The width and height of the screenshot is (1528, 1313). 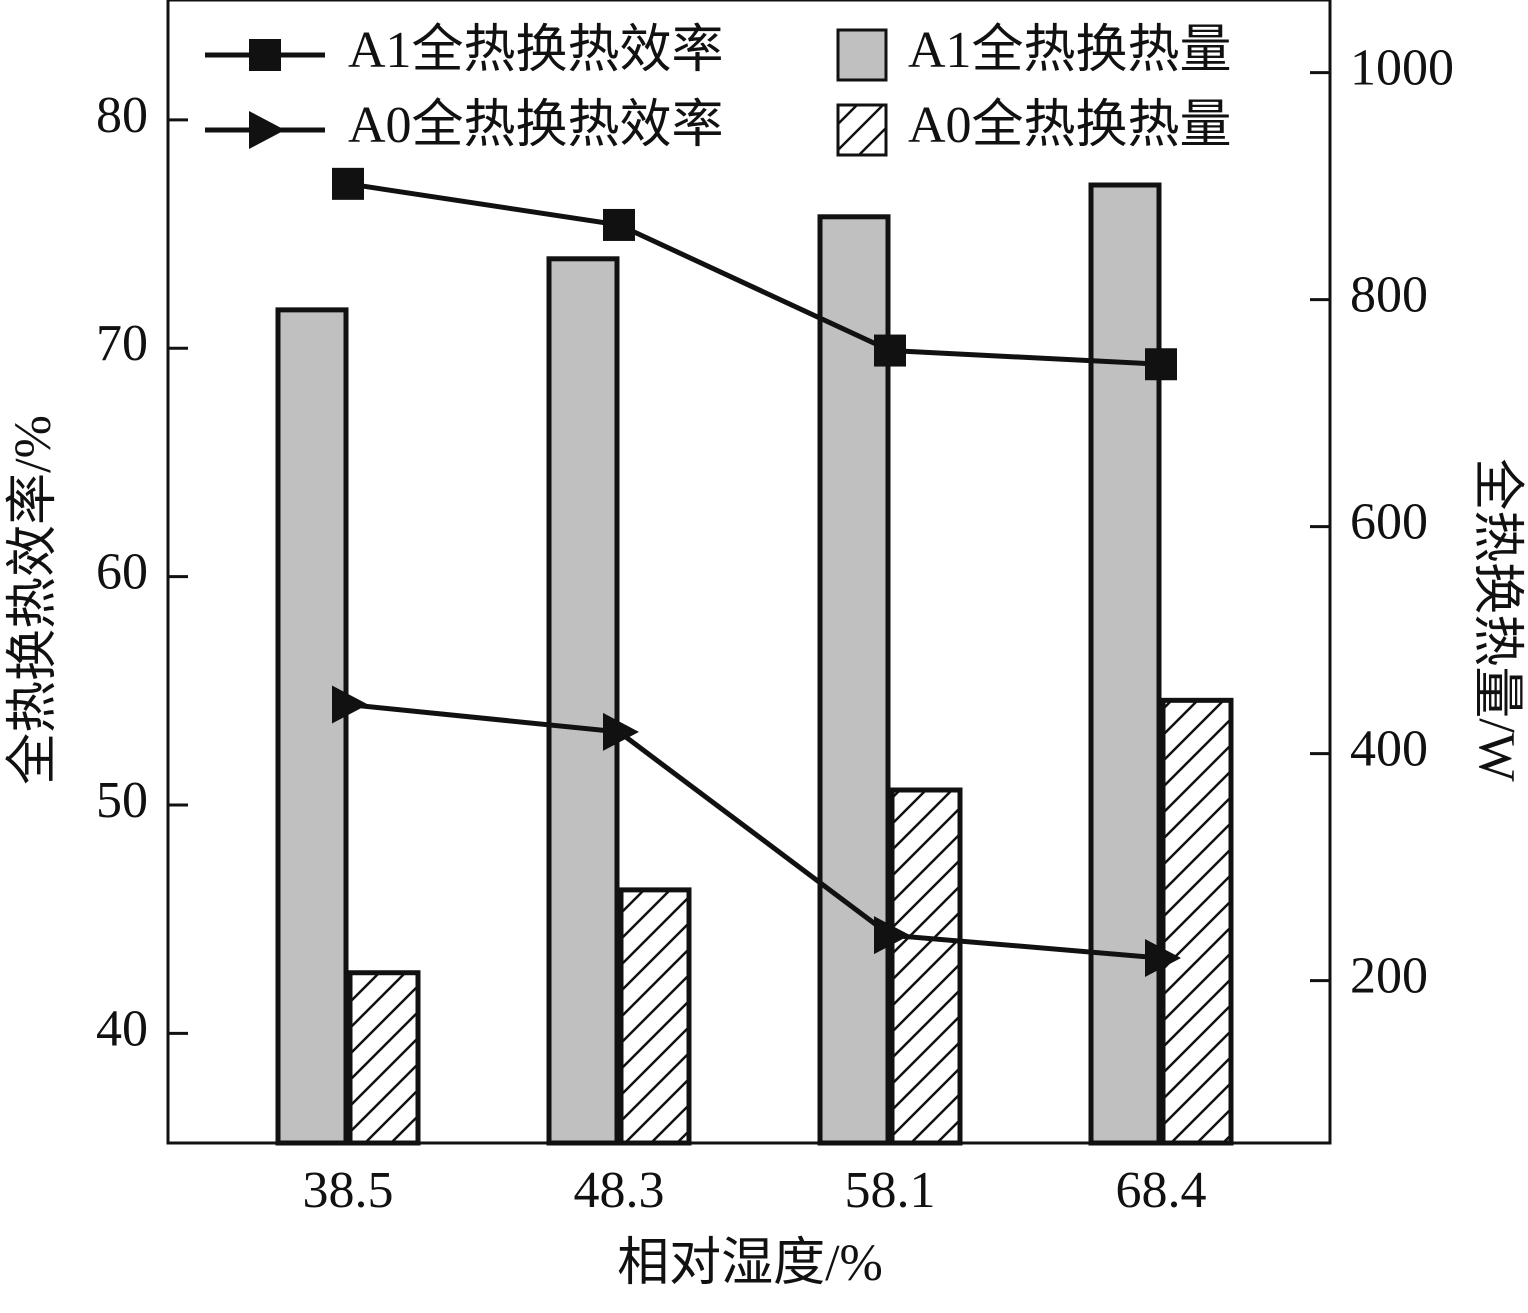 I want to click on legend-label: A1全热换热效率, so click(x=536, y=50).